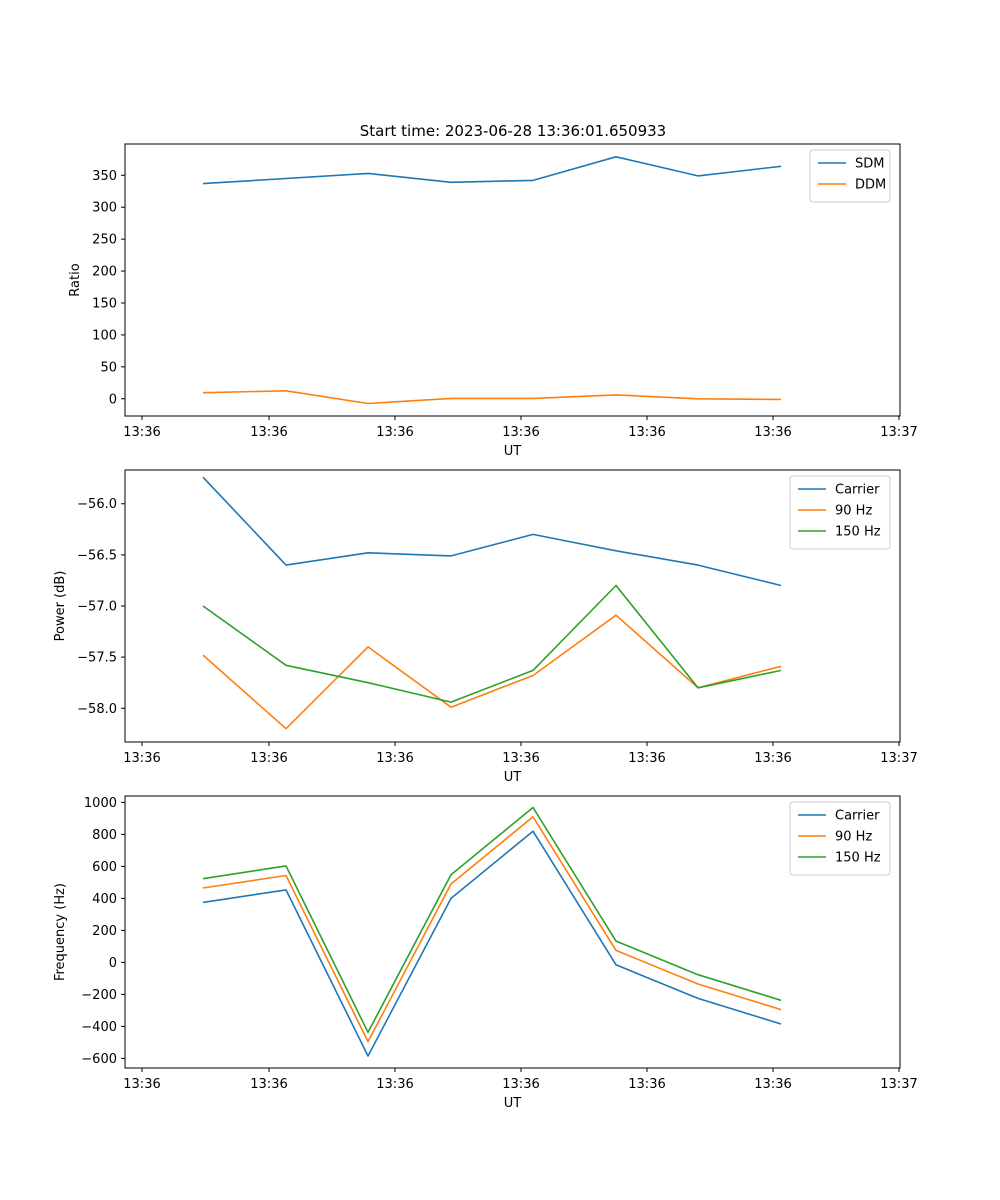 The height and width of the screenshot is (1200, 1000). What do you see at coordinates (99, 1059) in the screenshot?
I see `y-tick-label: −600` at bounding box center [99, 1059].